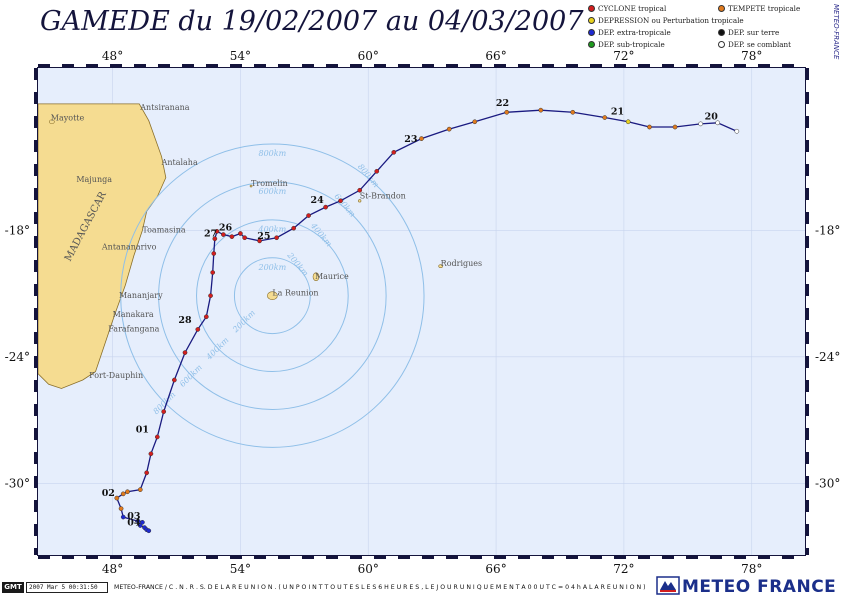 Image resolution: width=842 pixels, height=597 pixels. What do you see at coordinates (332, 276) in the screenshot?
I see `place-label: Maurice` at bounding box center [332, 276].